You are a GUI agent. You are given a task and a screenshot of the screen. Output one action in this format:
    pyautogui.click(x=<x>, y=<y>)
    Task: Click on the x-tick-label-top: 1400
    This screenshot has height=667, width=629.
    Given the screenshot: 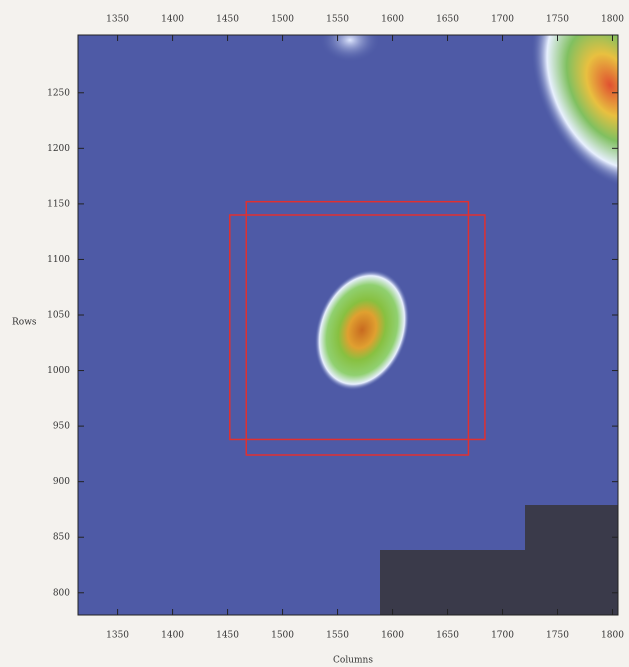 What is the action you would take?
    pyautogui.click(x=172, y=20)
    